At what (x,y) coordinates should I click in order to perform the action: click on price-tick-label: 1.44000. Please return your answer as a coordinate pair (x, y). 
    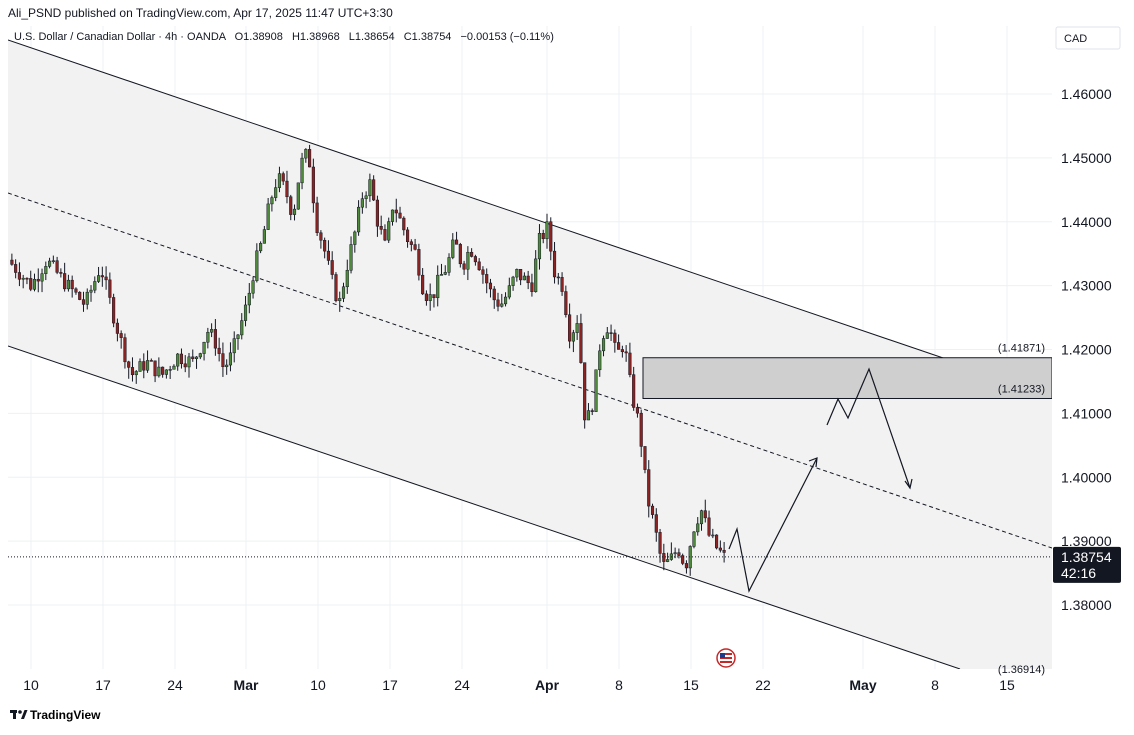
    Looking at the image, I should click on (1086, 222).